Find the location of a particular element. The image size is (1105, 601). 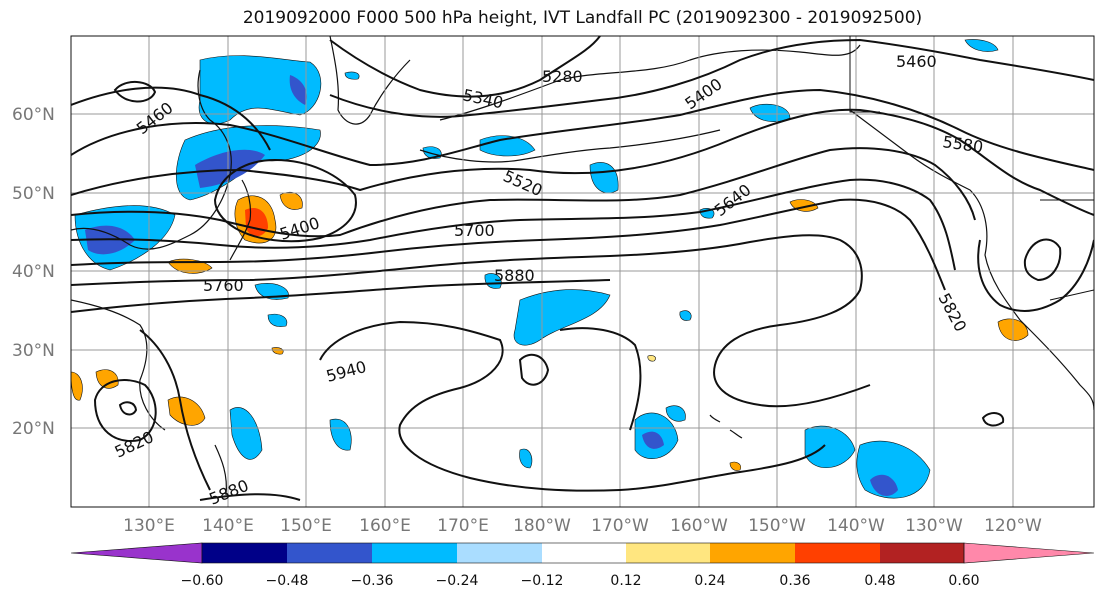

colorbar-tick-label: −0.48 is located at coordinates (287, 581).